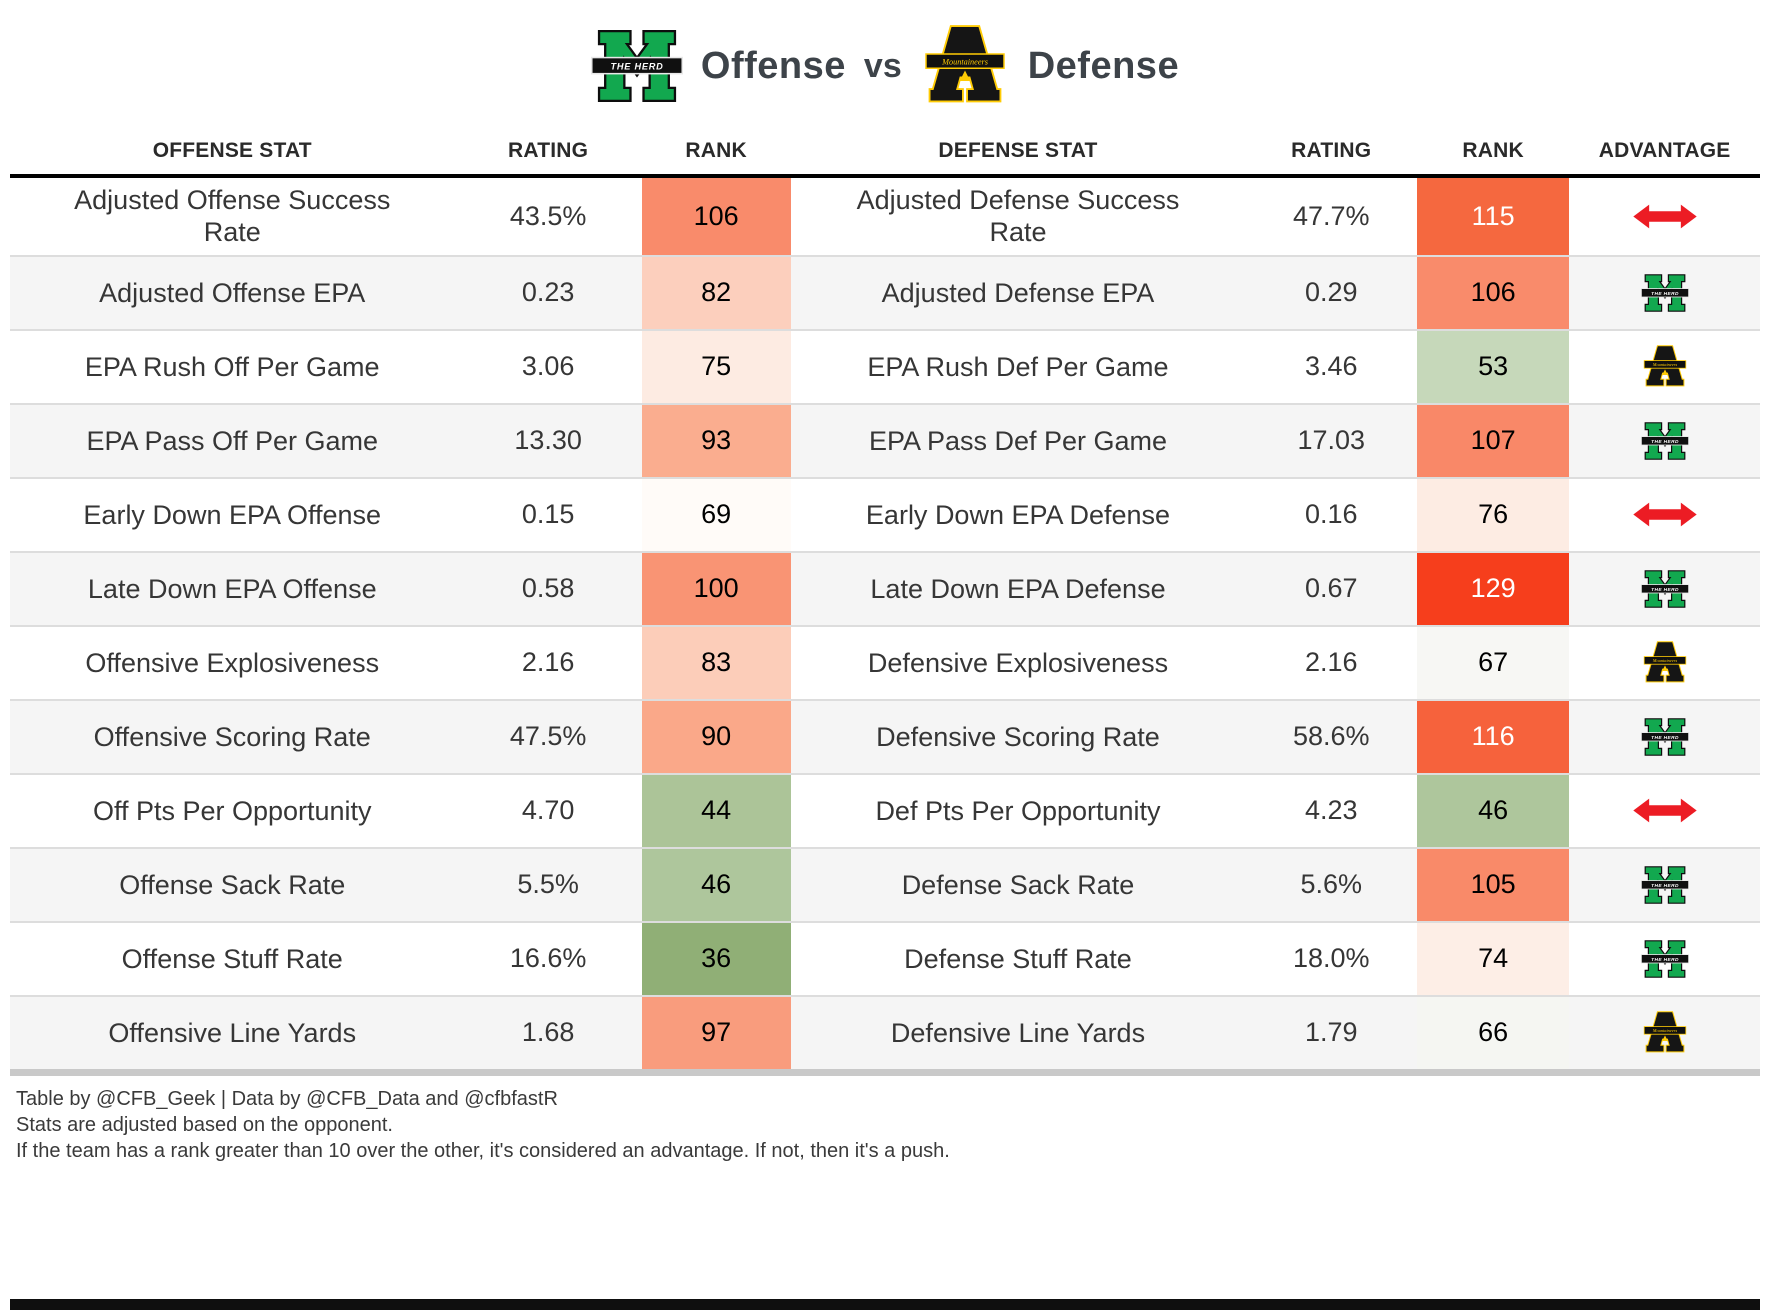 Image resolution: width=1770 pixels, height=1312 pixels. What do you see at coordinates (232, 216) in the screenshot?
I see `offense-stat-label: Adjusted Offense Success Rate` at bounding box center [232, 216].